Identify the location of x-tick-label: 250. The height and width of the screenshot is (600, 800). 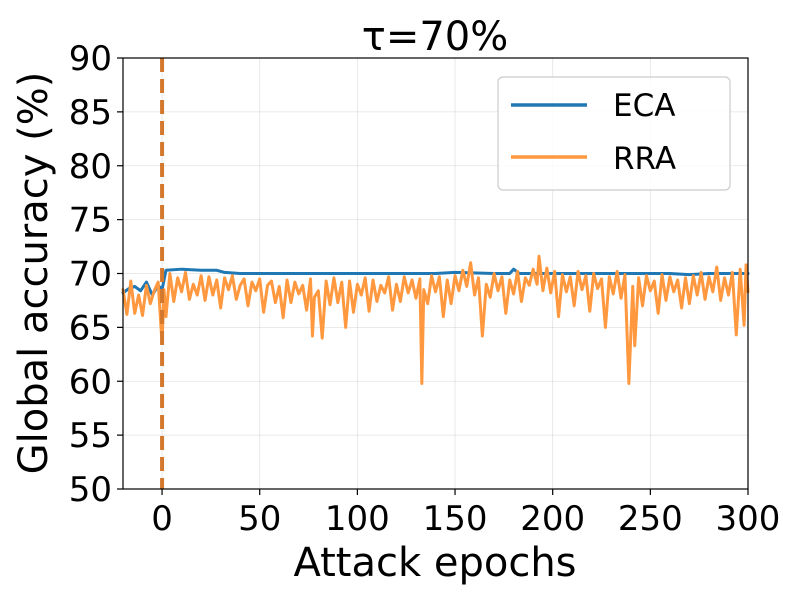
(650, 519).